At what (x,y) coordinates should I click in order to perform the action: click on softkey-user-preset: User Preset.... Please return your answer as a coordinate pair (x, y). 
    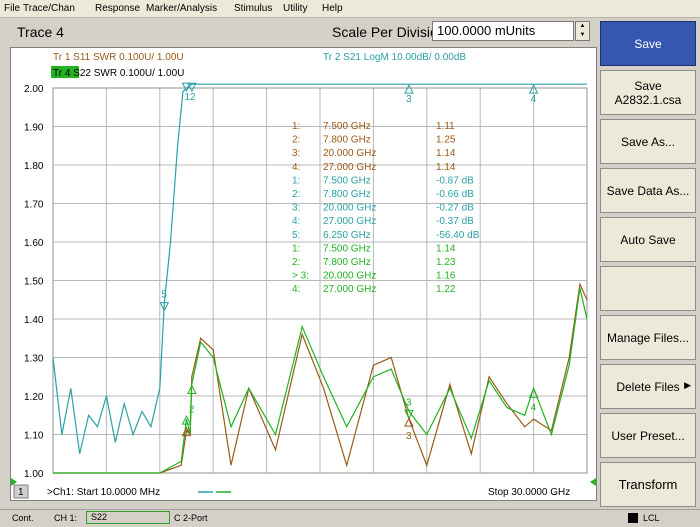
    Looking at the image, I should click on (648, 435).